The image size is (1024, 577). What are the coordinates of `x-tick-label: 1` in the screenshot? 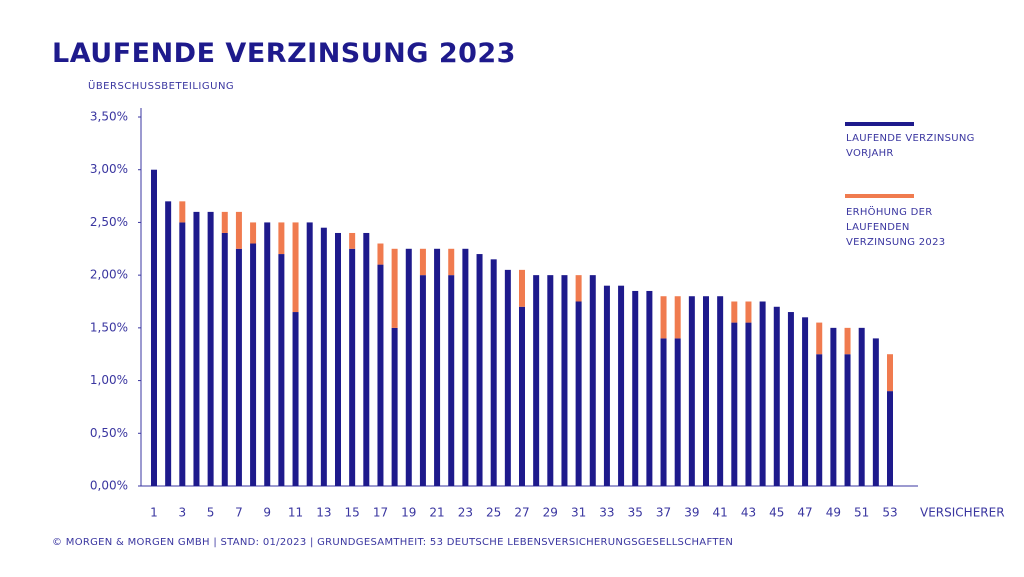 It's located at (154, 513).